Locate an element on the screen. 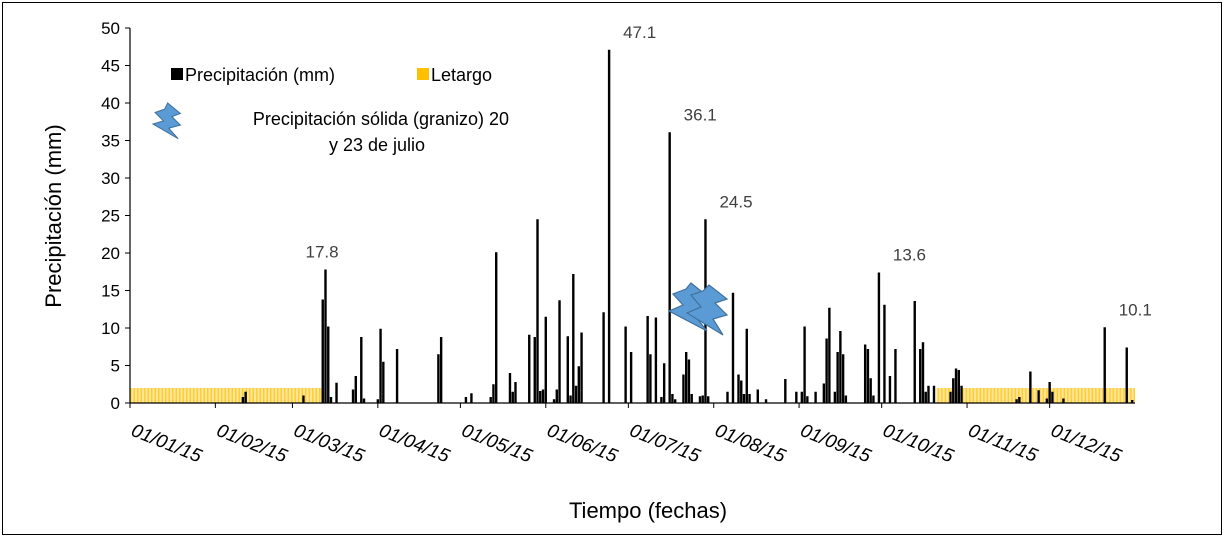 This screenshot has height=539, width=1226. legend-note-line1: Precipitación sólida (granizo) 20 is located at coordinates (381, 119).